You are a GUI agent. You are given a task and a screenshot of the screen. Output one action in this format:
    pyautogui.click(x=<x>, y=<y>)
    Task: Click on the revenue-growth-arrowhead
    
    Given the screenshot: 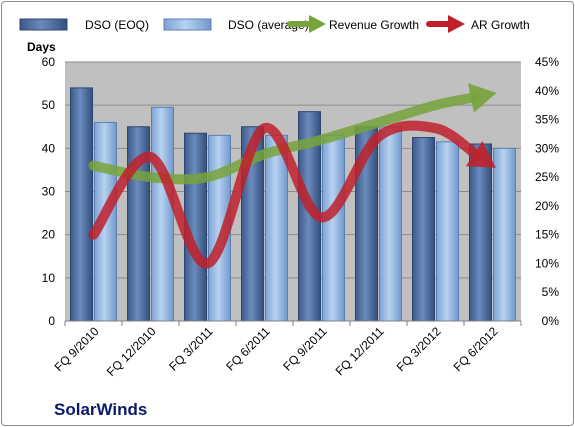 What is the action you would take?
    pyautogui.click(x=482, y=98)
    